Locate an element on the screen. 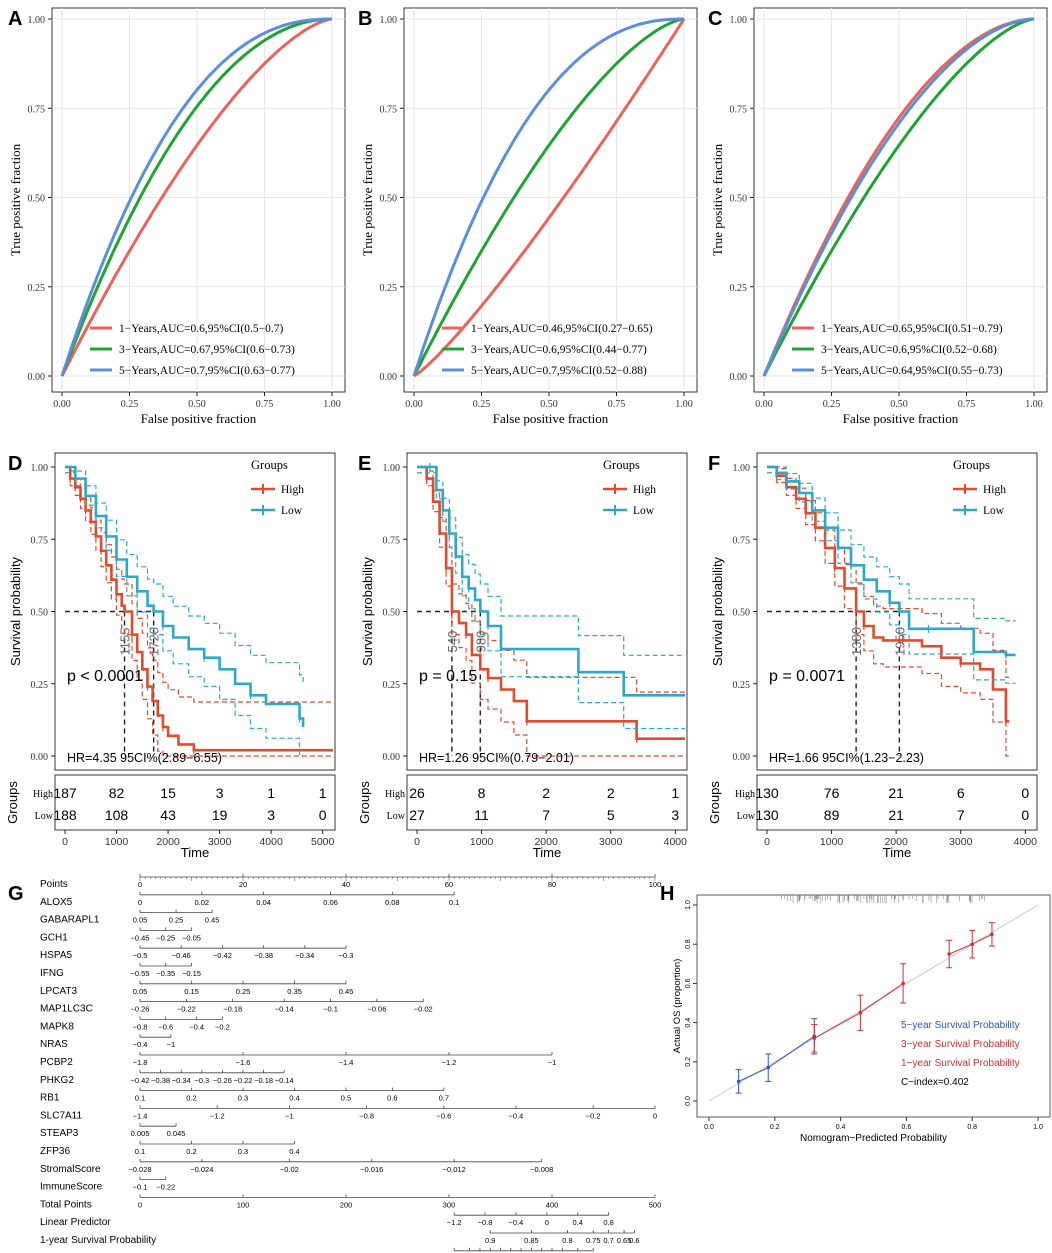 Image resolution: width=1052 pixels, height=1253 pixels. nomogram-tick-label: −0.15 is located at coordinates (191, 973).